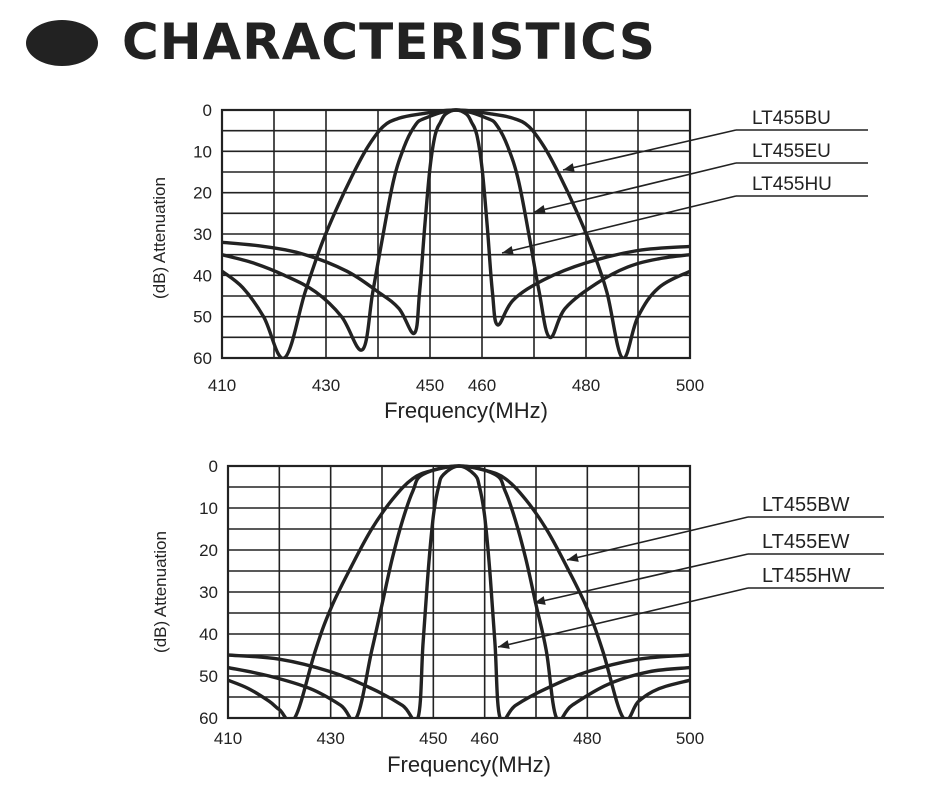 The width and height of the screenshot is (936, 805). I want to click on legend-label-lt455ew: LT455EW, so click(806, 542).